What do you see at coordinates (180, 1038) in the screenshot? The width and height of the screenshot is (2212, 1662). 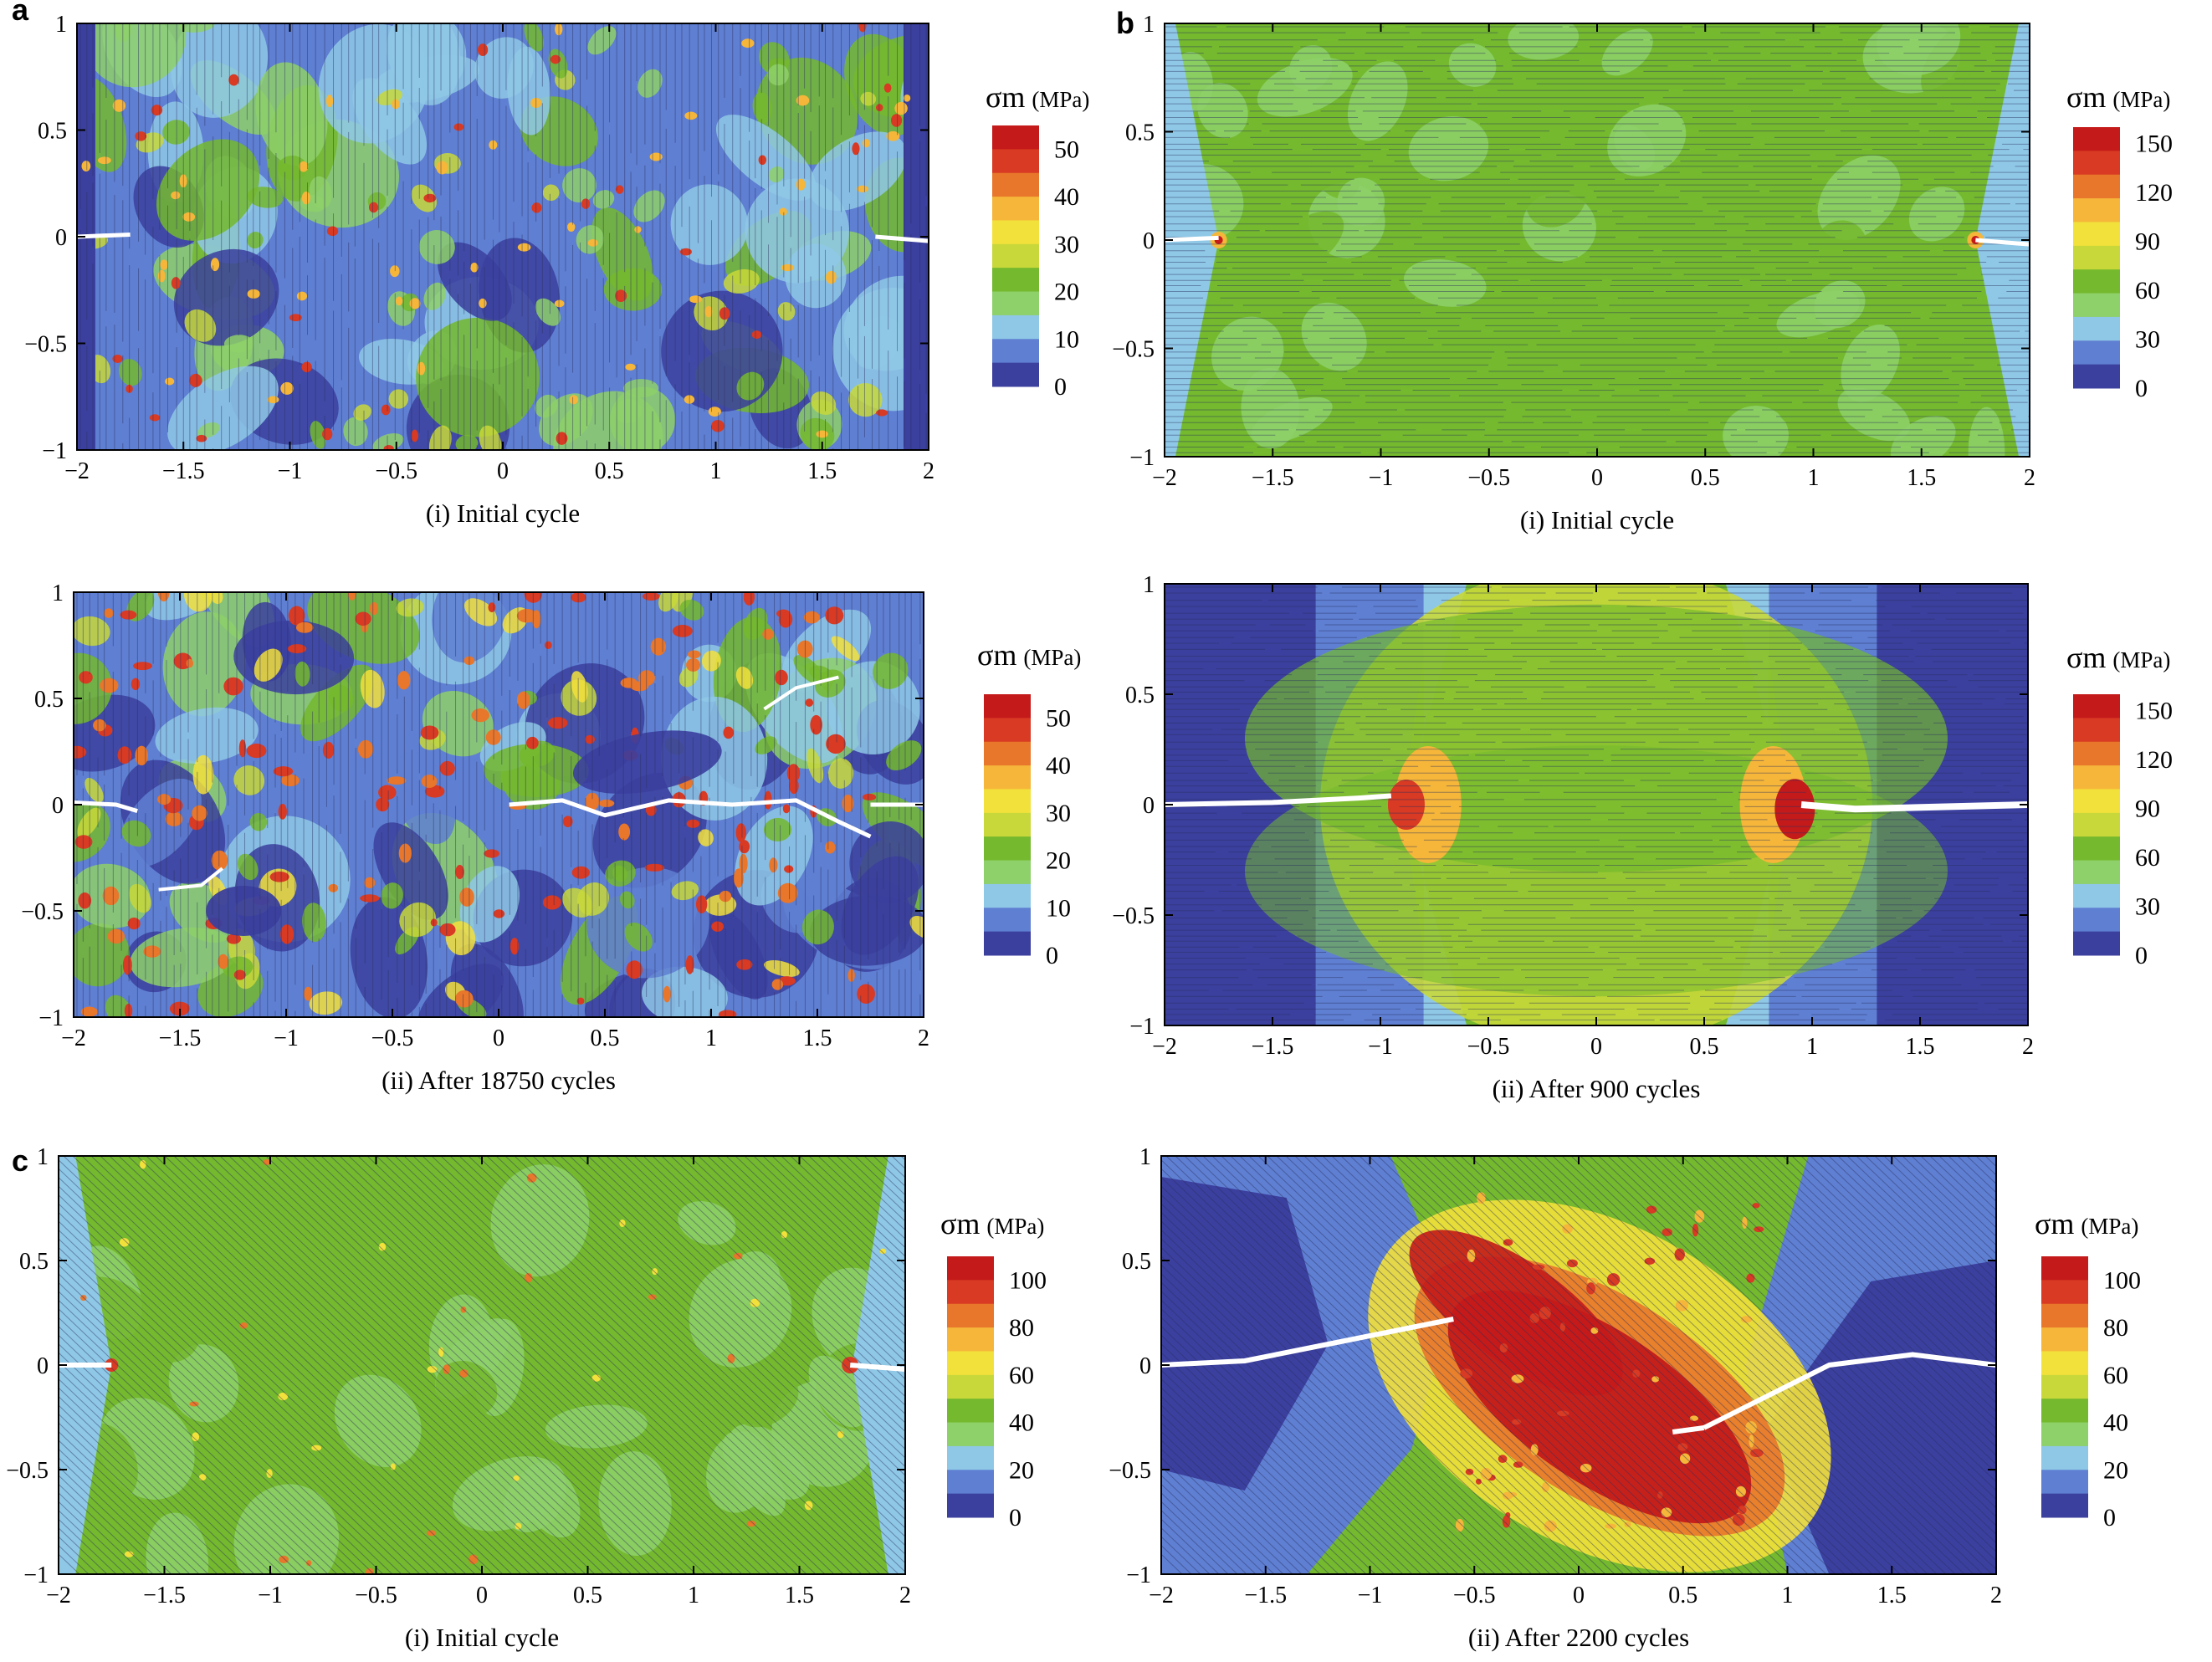 I see `x-tick-label: −1.5` at bounding box center [180, 1038].